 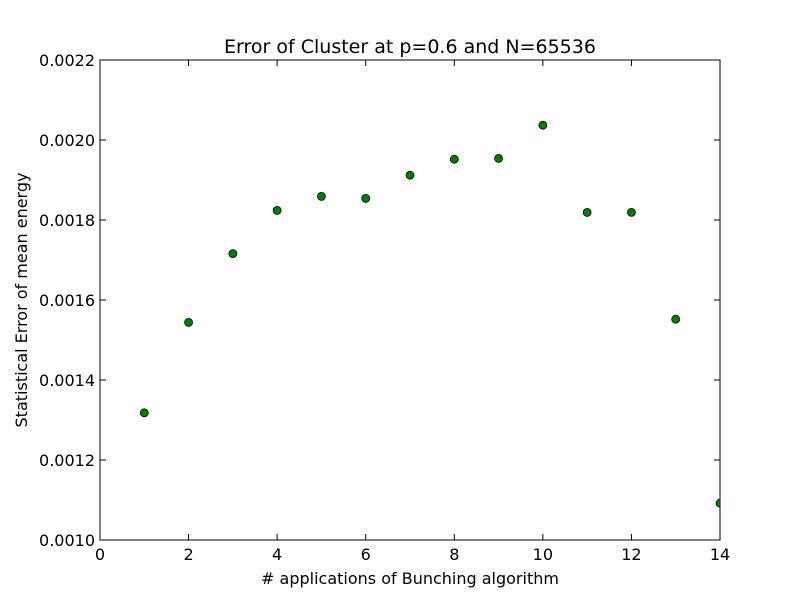 What do you see at coordinates (188, 554) in the screenshot?
I see `x-tick-label: 2` at bounding box center [188, 554].